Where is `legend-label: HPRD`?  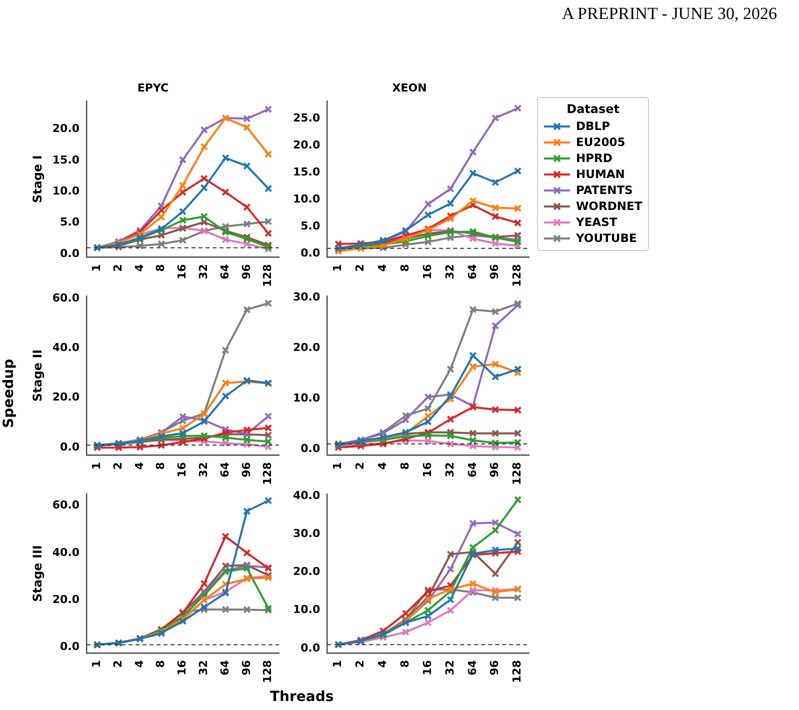 legend-label: HPRD is located at coordinates (594, 158).